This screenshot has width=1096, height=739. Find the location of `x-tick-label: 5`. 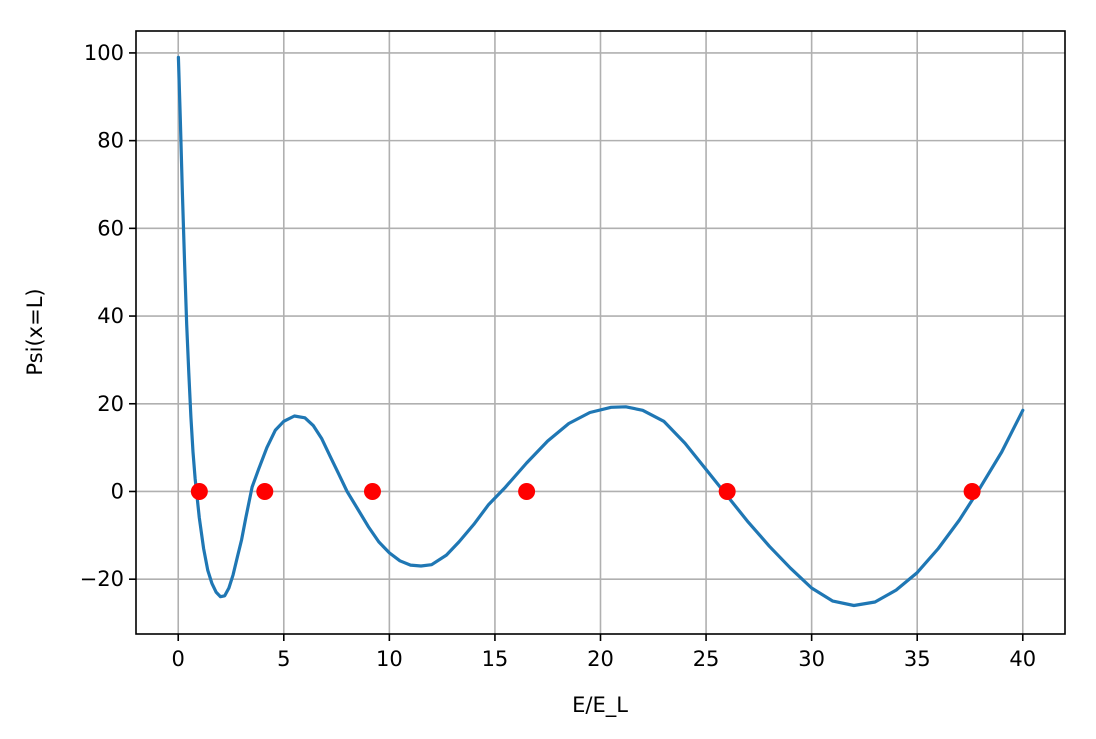

x-tick-label: 5 is located at coordinates (283, 659).